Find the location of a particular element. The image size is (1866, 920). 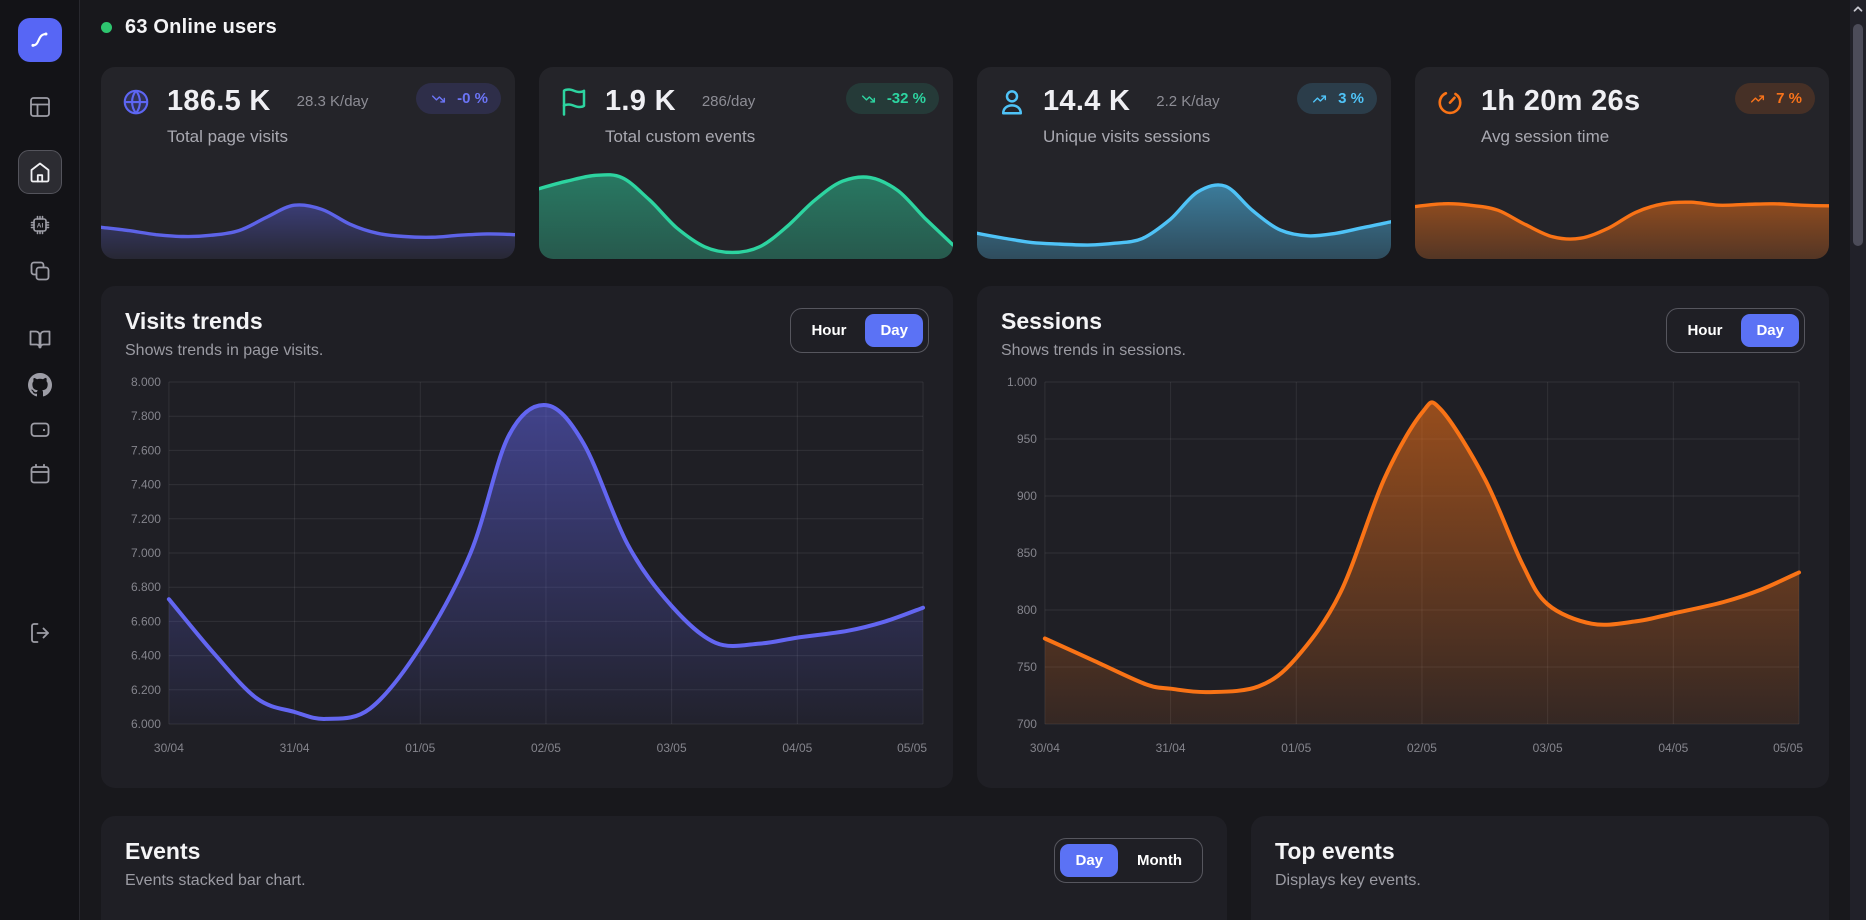

sidebar-item-logout is located at coordinates (40, 633).